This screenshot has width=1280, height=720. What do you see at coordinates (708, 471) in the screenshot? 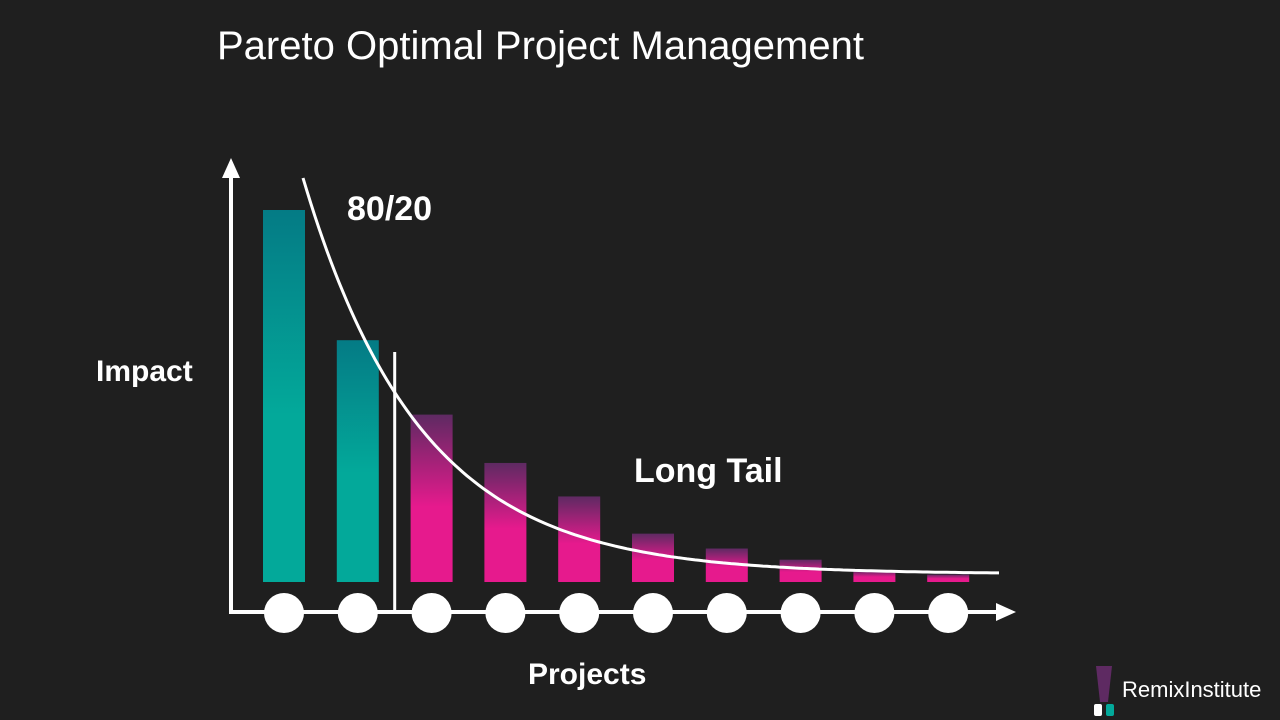
I see `annotation-long-tail: Long Tail` at bounding box center [708, 471].